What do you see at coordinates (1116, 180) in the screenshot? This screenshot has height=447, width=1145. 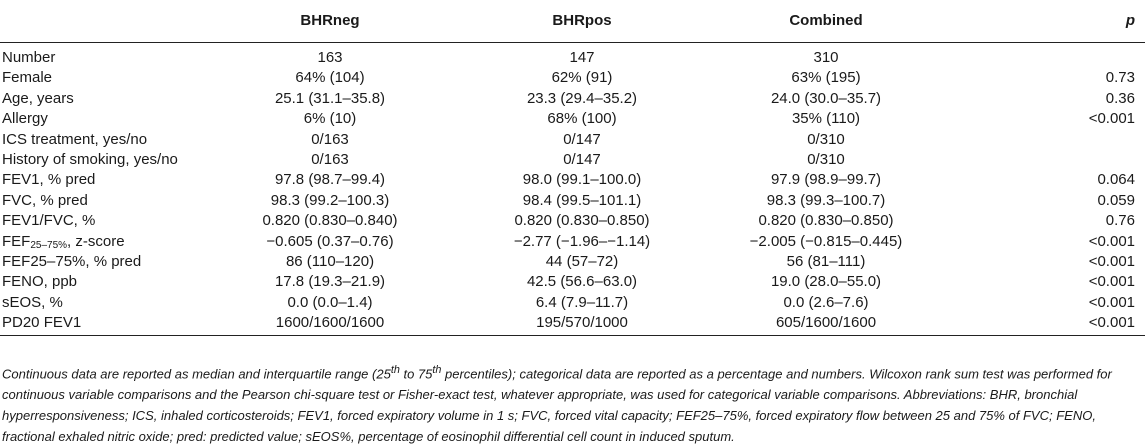 I see `cell-p-value: 0.064` at bounding box center [1116, 180].